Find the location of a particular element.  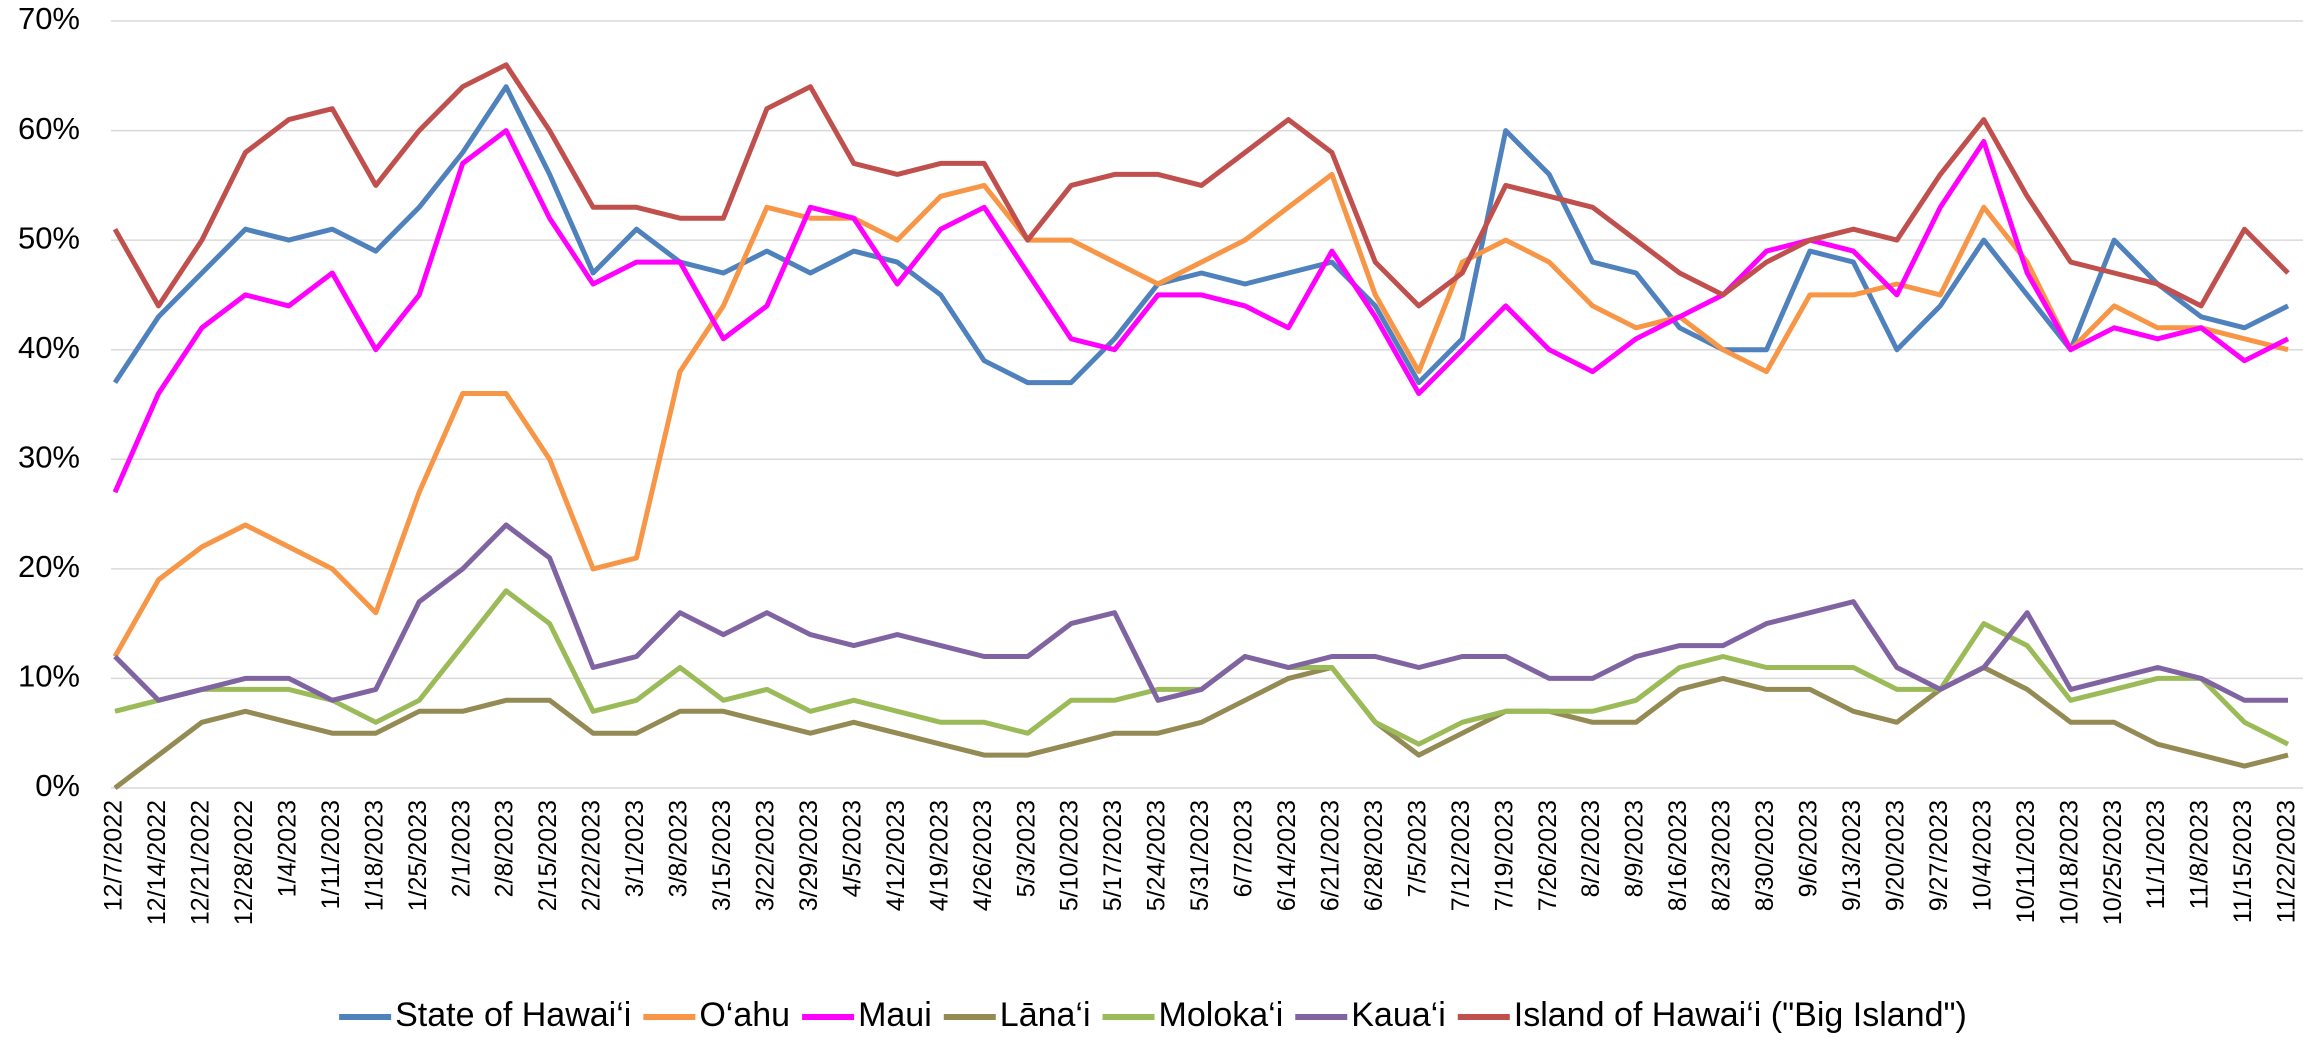

x-tick-label: 7/26/2023 is located at coordinates (1548, 855).